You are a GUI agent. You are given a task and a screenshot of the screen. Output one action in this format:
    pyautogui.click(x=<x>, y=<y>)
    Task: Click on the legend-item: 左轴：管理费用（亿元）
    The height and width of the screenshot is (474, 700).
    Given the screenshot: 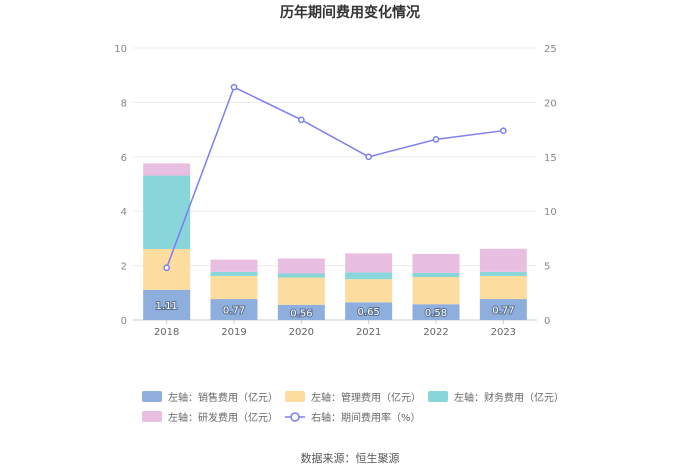 What is the action you would take?
    pyautogui.click(x=353, y=397)
    